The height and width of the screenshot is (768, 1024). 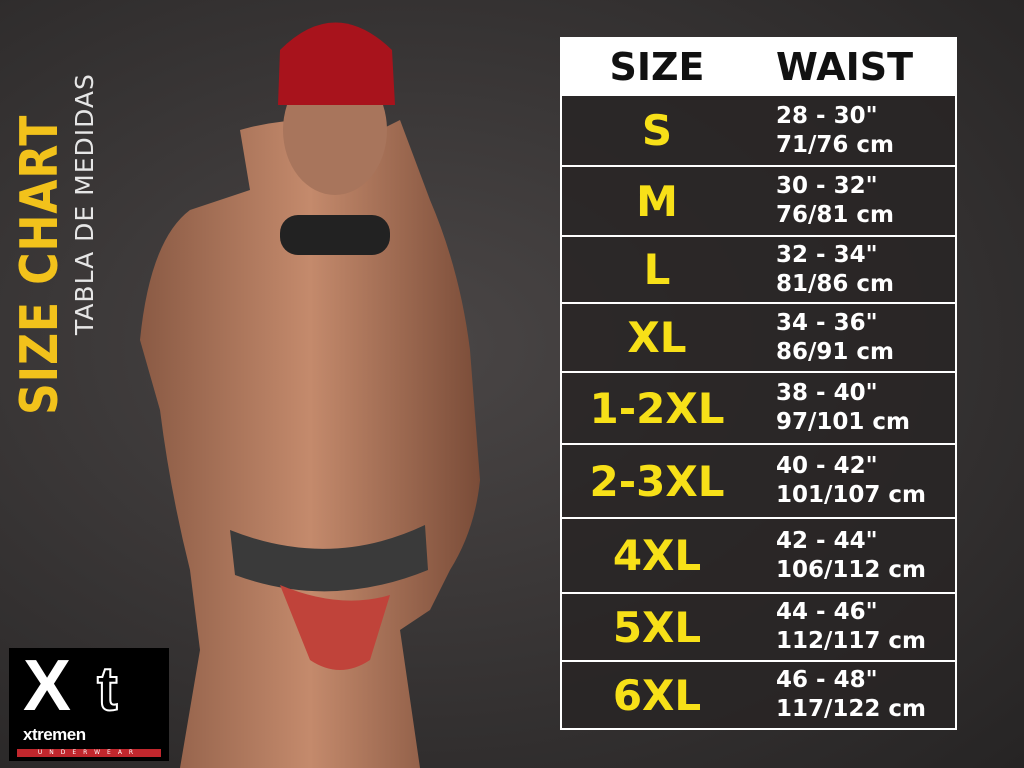 I want to click on waist-cm: 81/86 cm, so click(x=835, y=283).